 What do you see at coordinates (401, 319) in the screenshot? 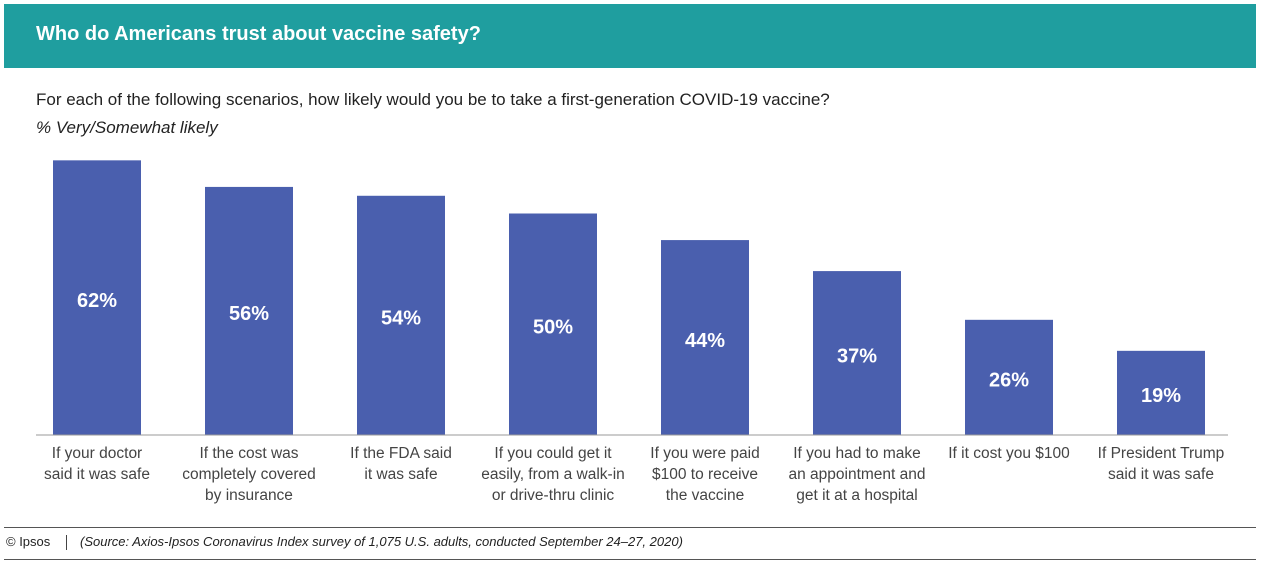
I see `value-label: 54%` at bounding box center [401, 319].